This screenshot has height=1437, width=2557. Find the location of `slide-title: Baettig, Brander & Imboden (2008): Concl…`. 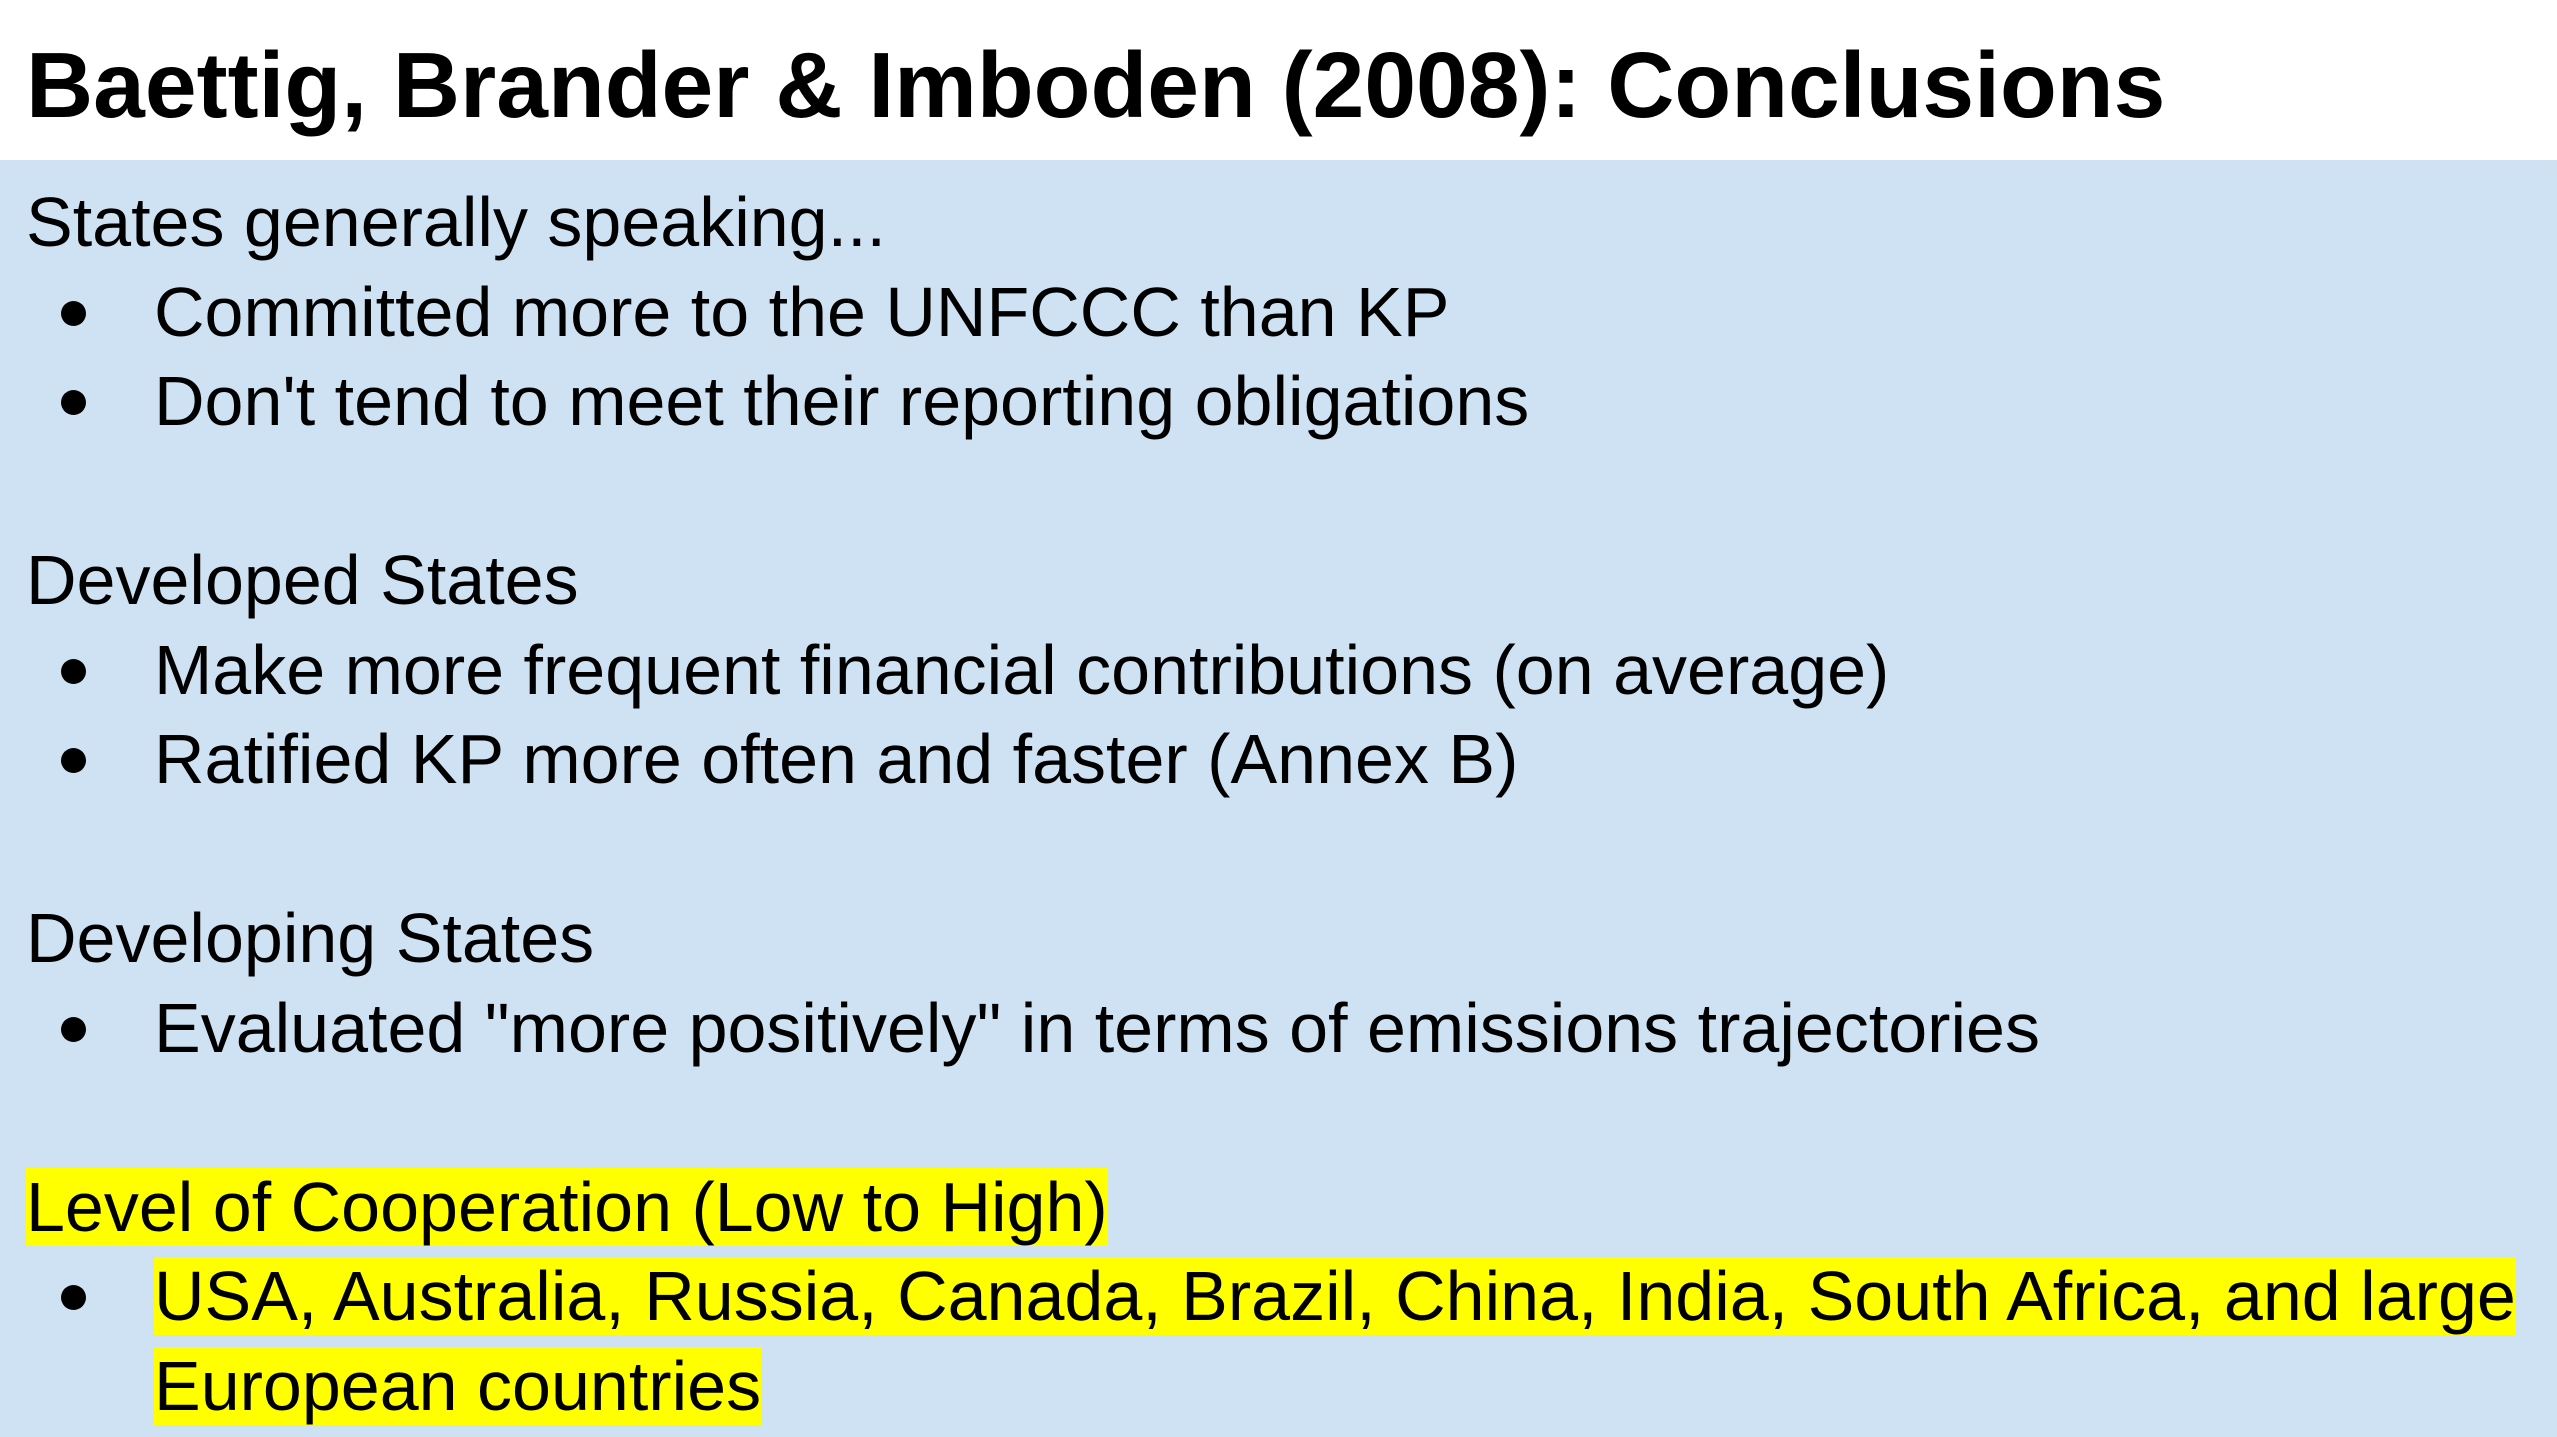

slide-title: Baettig, Brander & Imboden (2008): Concl… is located at coordinates (1096, 85).